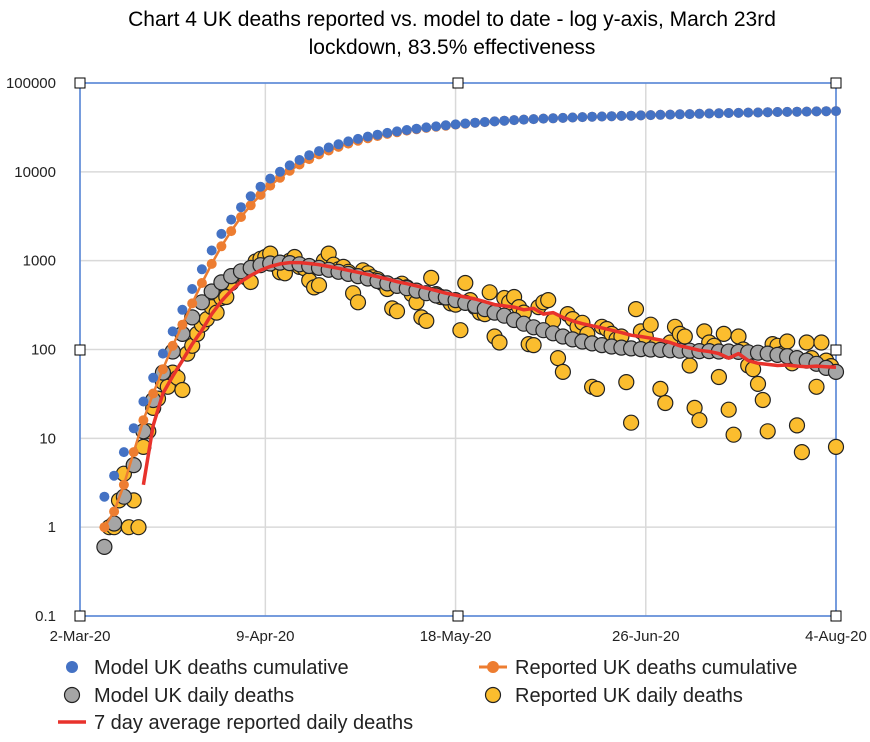 The height and width of the screenshot is (742, 870). I want to click on legend-marker-gray-circle, so click(72, 695).